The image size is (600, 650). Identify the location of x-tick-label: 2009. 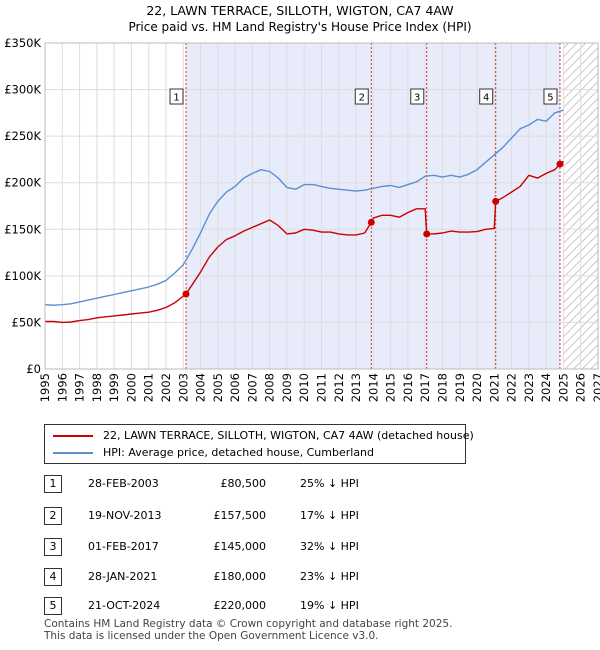
(287, 387).